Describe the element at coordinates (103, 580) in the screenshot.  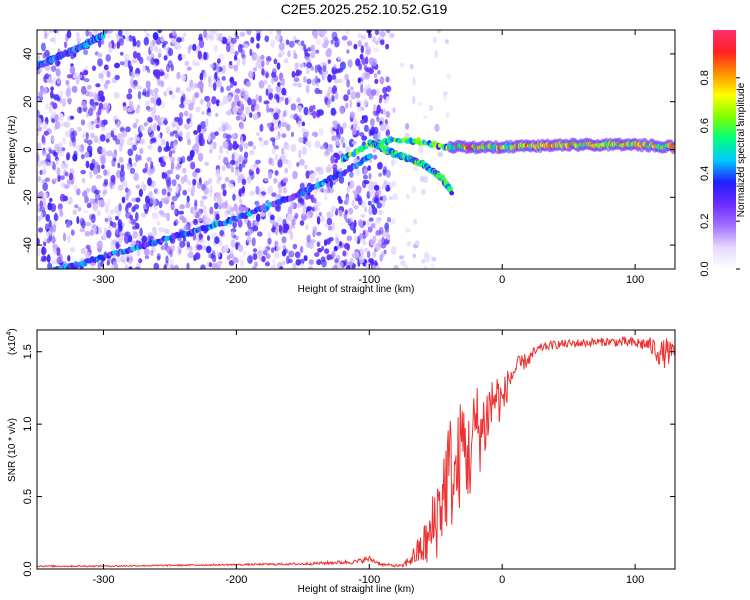
I see `x-tick-label: -300` at that location.